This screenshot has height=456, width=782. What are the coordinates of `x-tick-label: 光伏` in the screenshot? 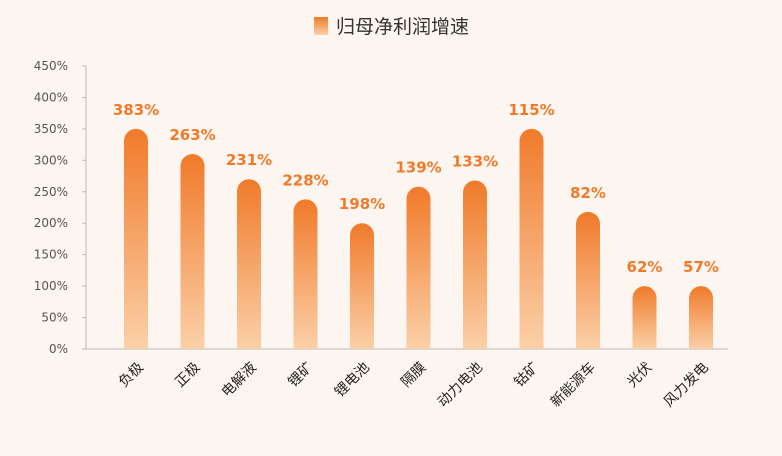 It's located at (639, 375).